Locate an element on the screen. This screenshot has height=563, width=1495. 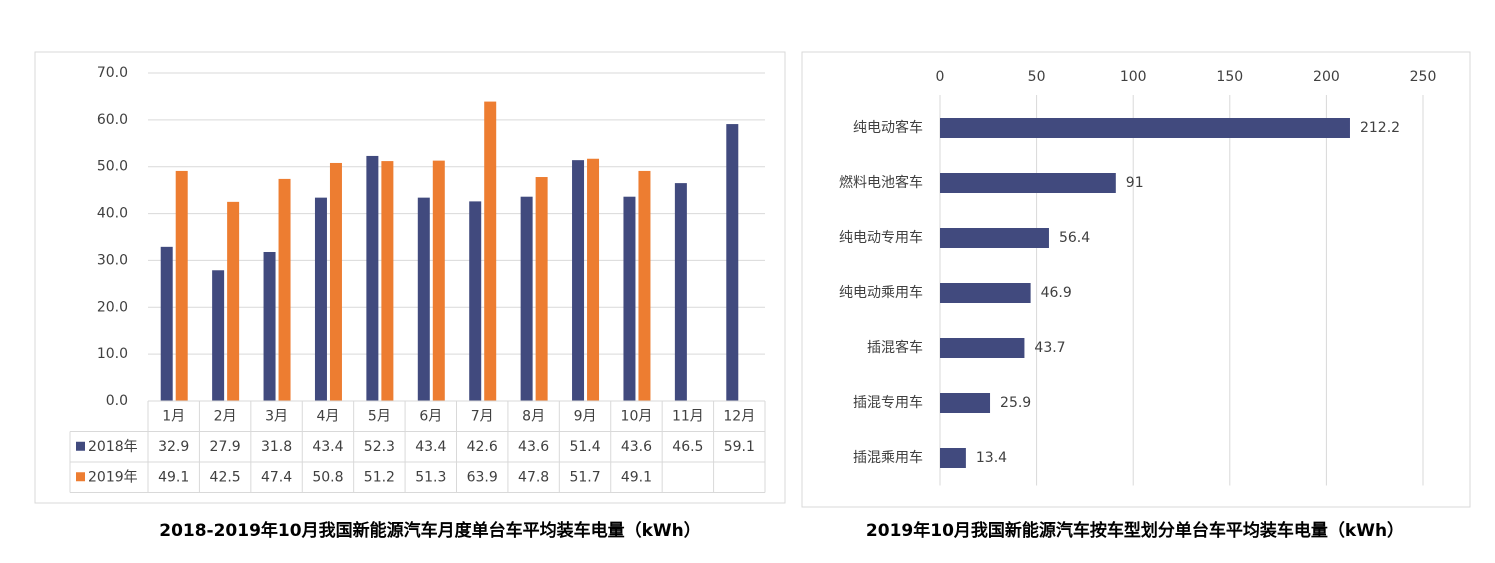
table-cell: 32.9 is located at coordinates (173, 447).